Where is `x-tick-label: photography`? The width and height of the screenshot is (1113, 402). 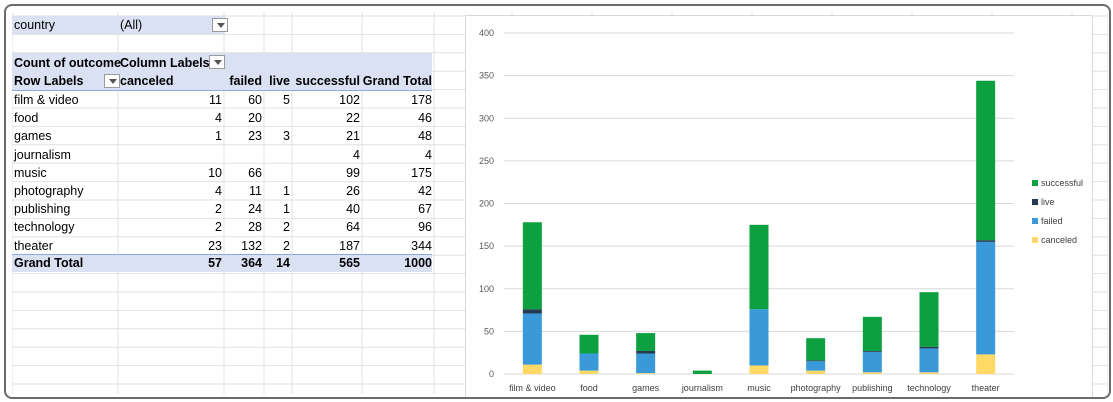
x-tick-label: photography is located at coordinates (816, 388).